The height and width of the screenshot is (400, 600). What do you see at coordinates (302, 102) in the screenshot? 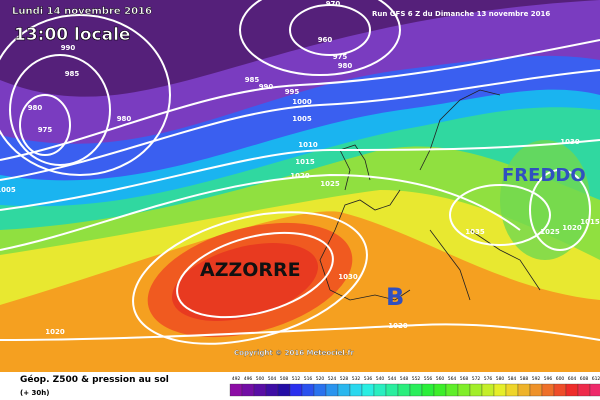
I see `isobar-label: 1000` at bounding box center [302, 102].